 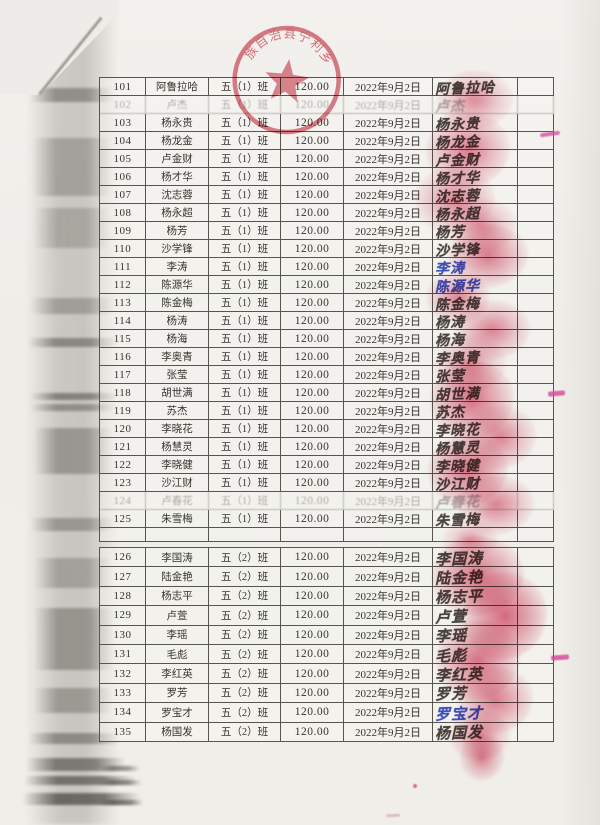 I want to click on cell-number: 127, so click(x=123, y=577).